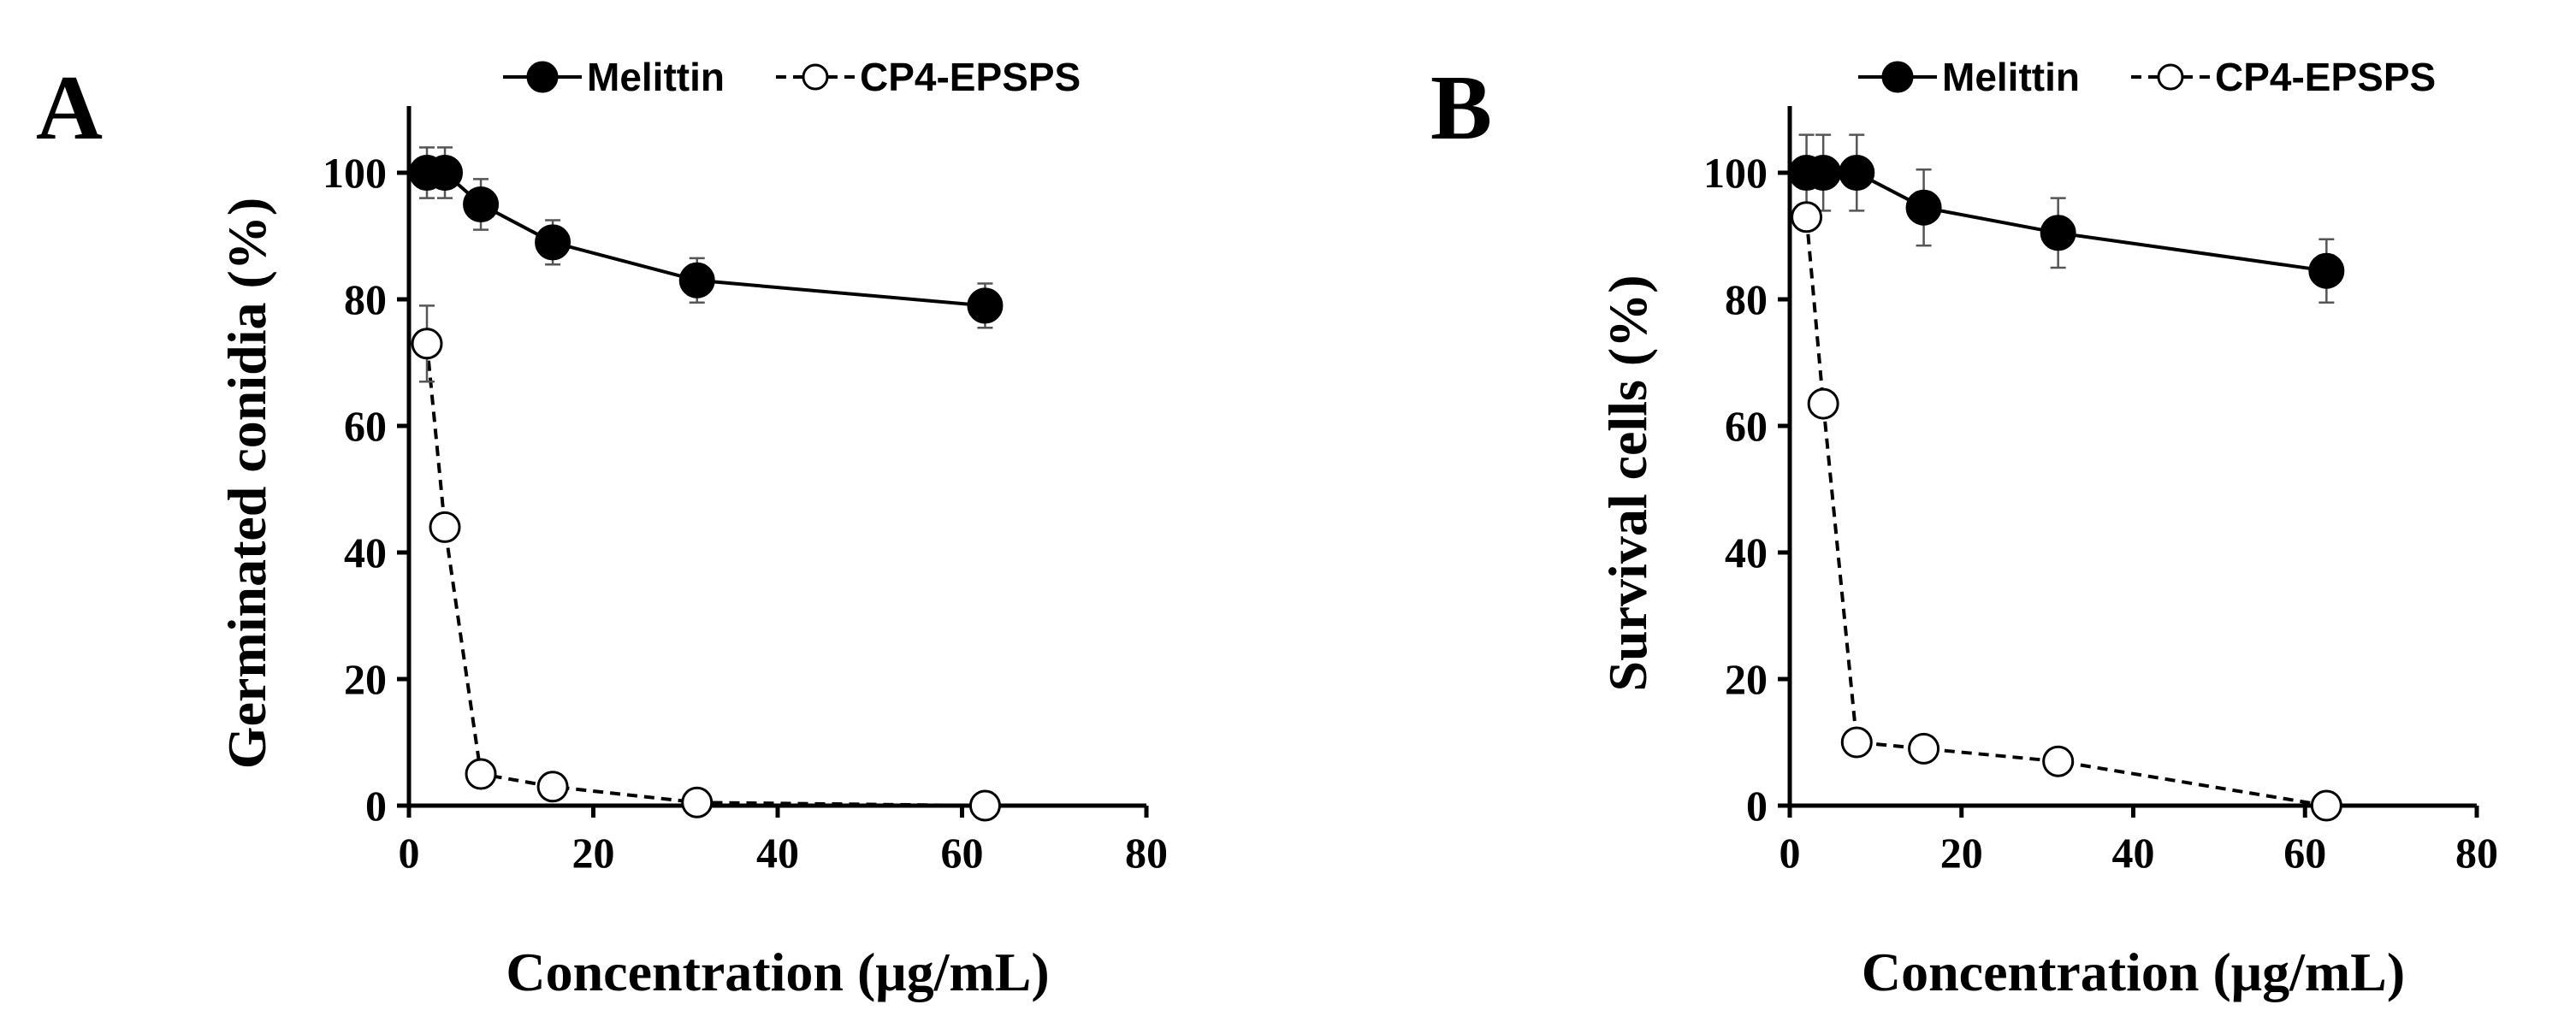 The width and height of the screenshot is (2576, 1028). Describe the element at coordinates (1461, 108) in the screenshot. I see `panel-letter: B` at that location.